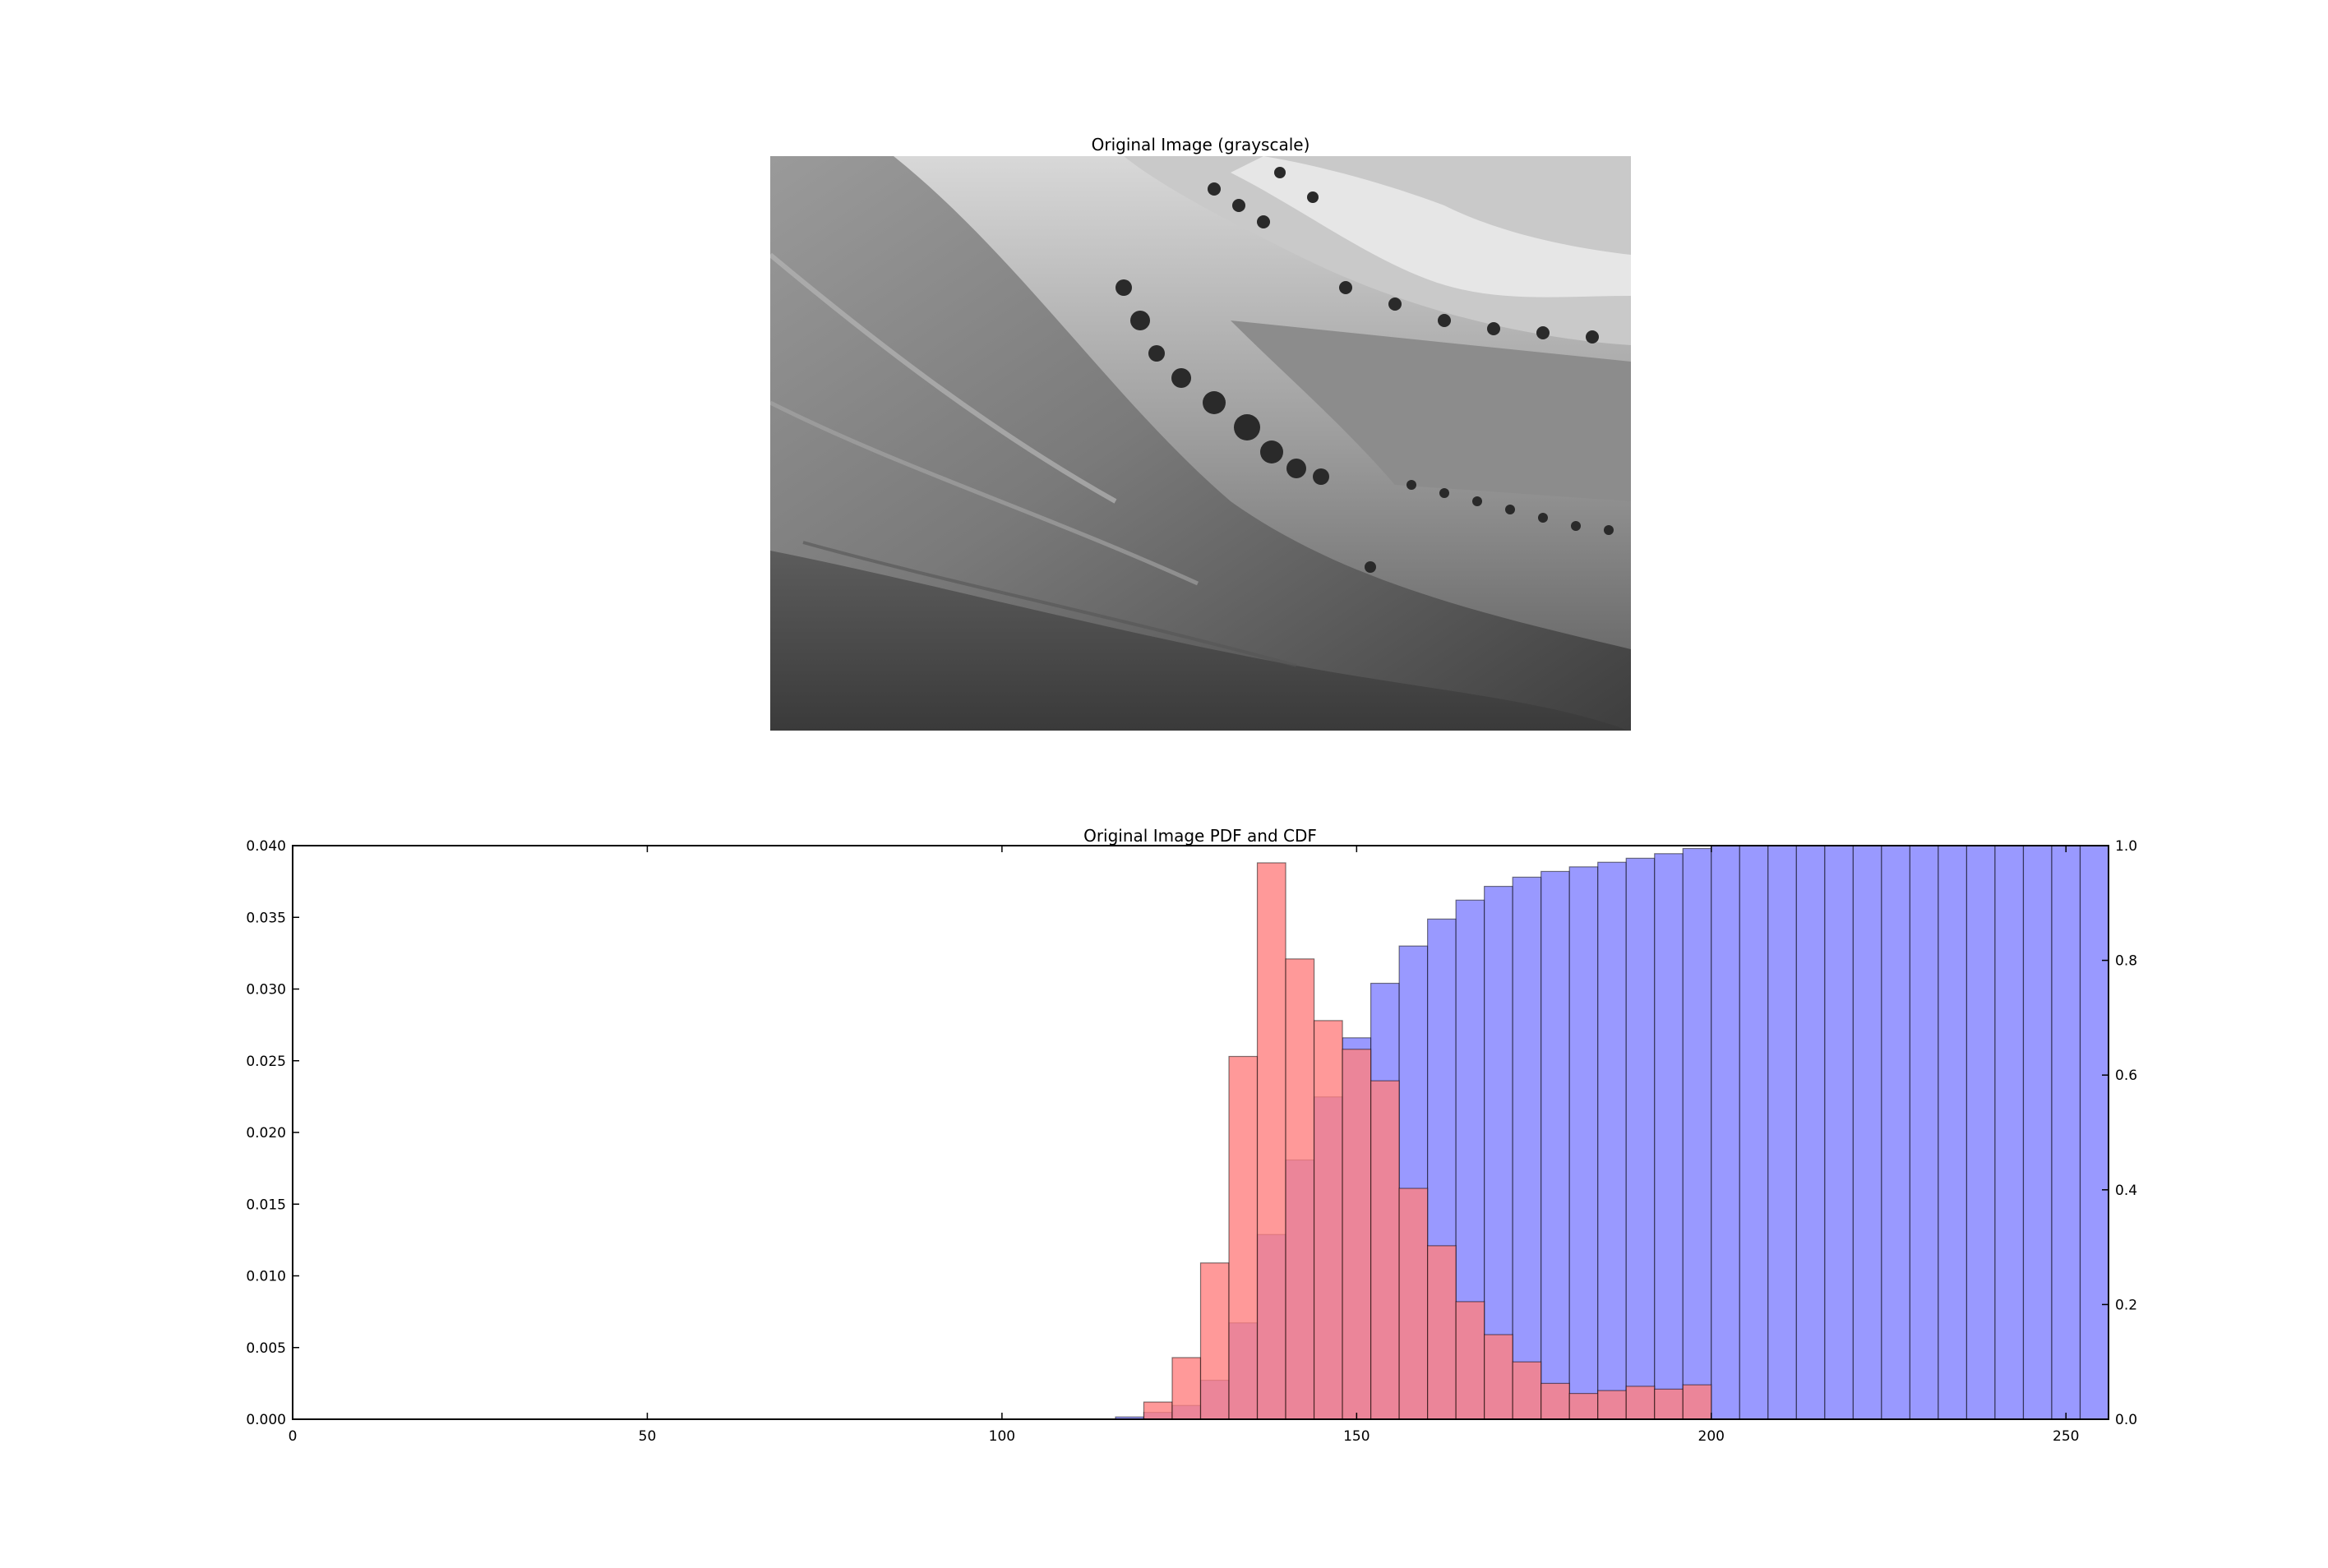 The image size is (2328, 1568). Describe the element at coordinates (266, 918) in the screenshot. I see `y-left-tick-label: 0.035` at that location.